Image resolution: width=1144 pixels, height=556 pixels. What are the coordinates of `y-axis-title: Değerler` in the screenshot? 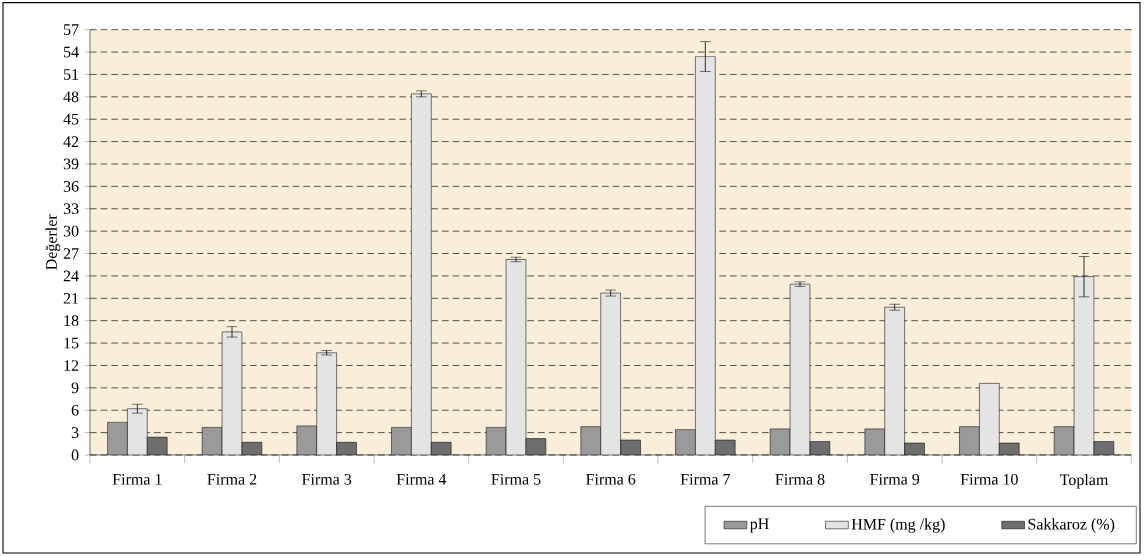 It's located at (53, 242).